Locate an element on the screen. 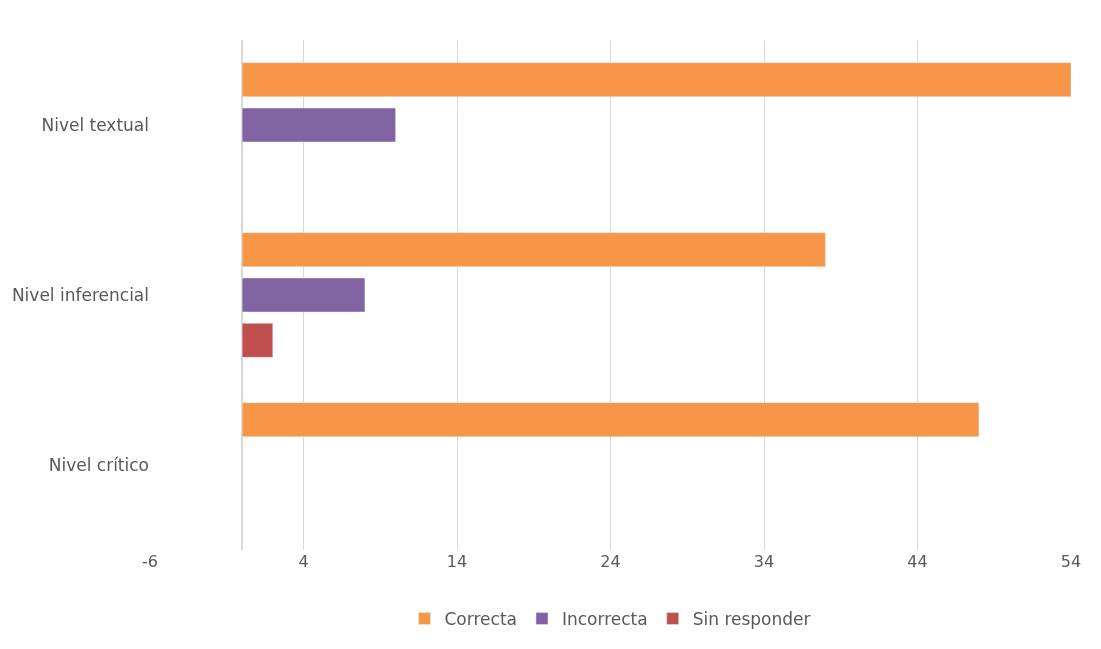 This screenshot has height=649, width=1101. x-tick-label: 54 is located at coordinates (1071, 561).